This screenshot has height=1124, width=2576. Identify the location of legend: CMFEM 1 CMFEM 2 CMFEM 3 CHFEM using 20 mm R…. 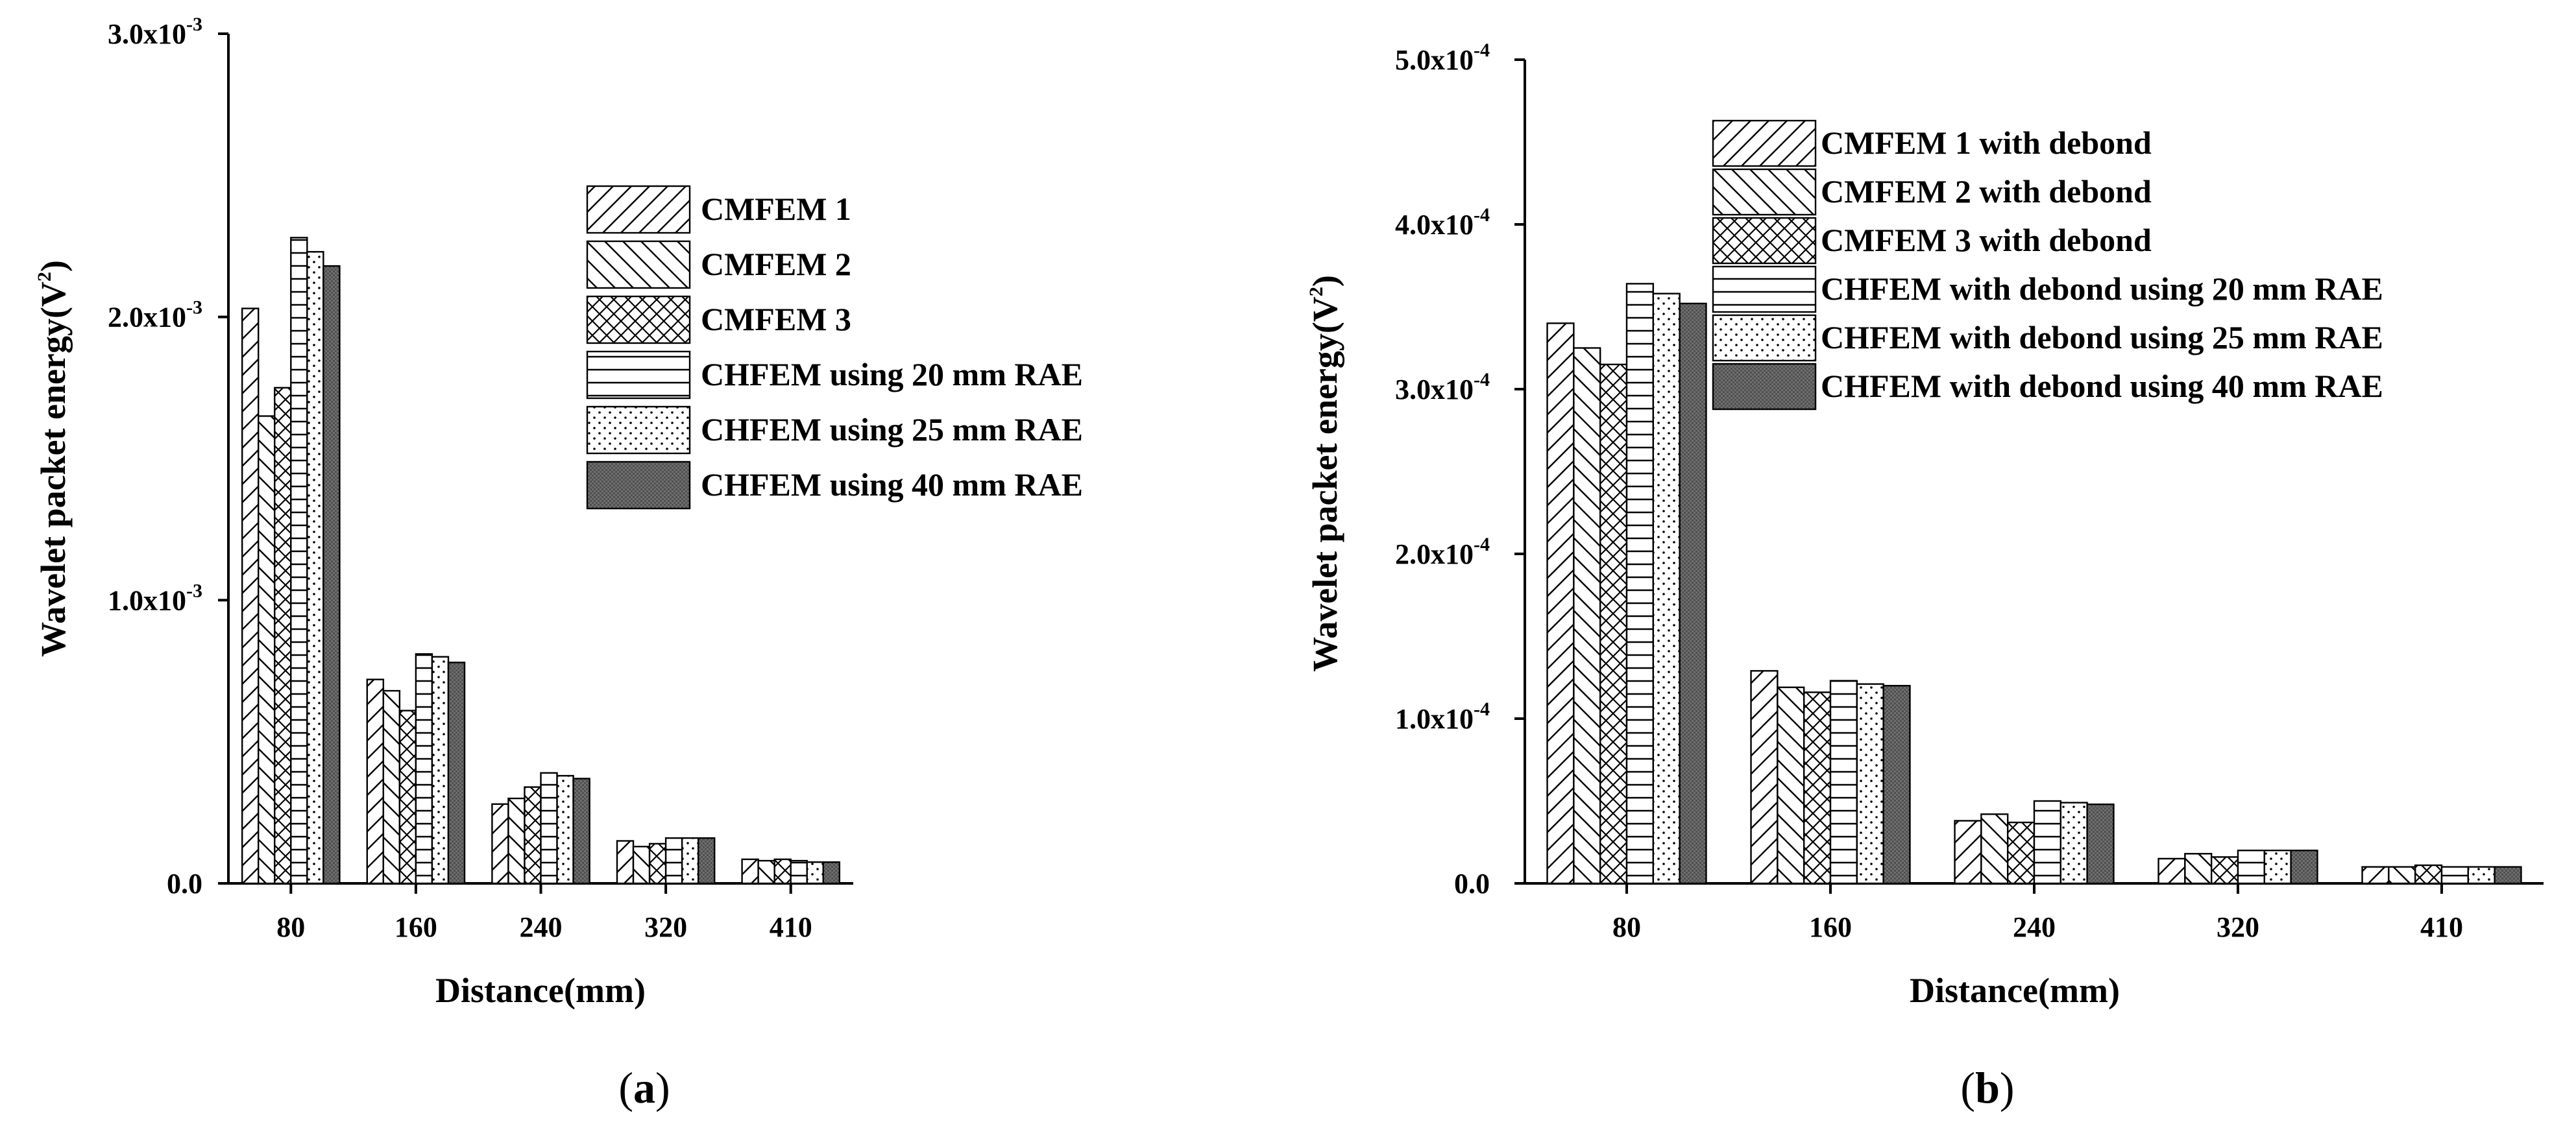
(834, 347).